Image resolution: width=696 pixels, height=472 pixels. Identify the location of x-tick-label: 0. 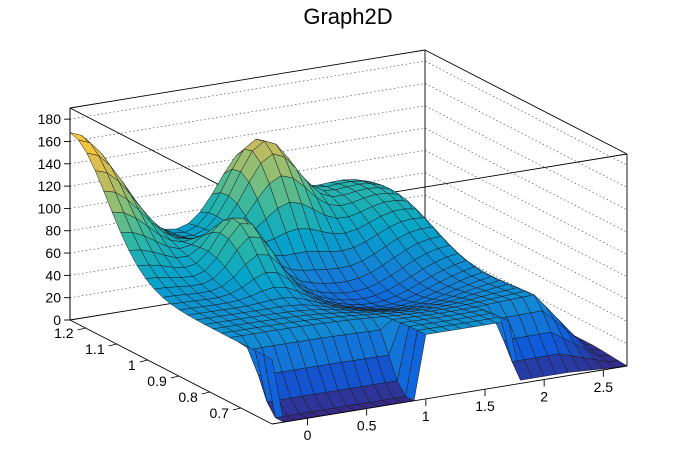
(308, 435).